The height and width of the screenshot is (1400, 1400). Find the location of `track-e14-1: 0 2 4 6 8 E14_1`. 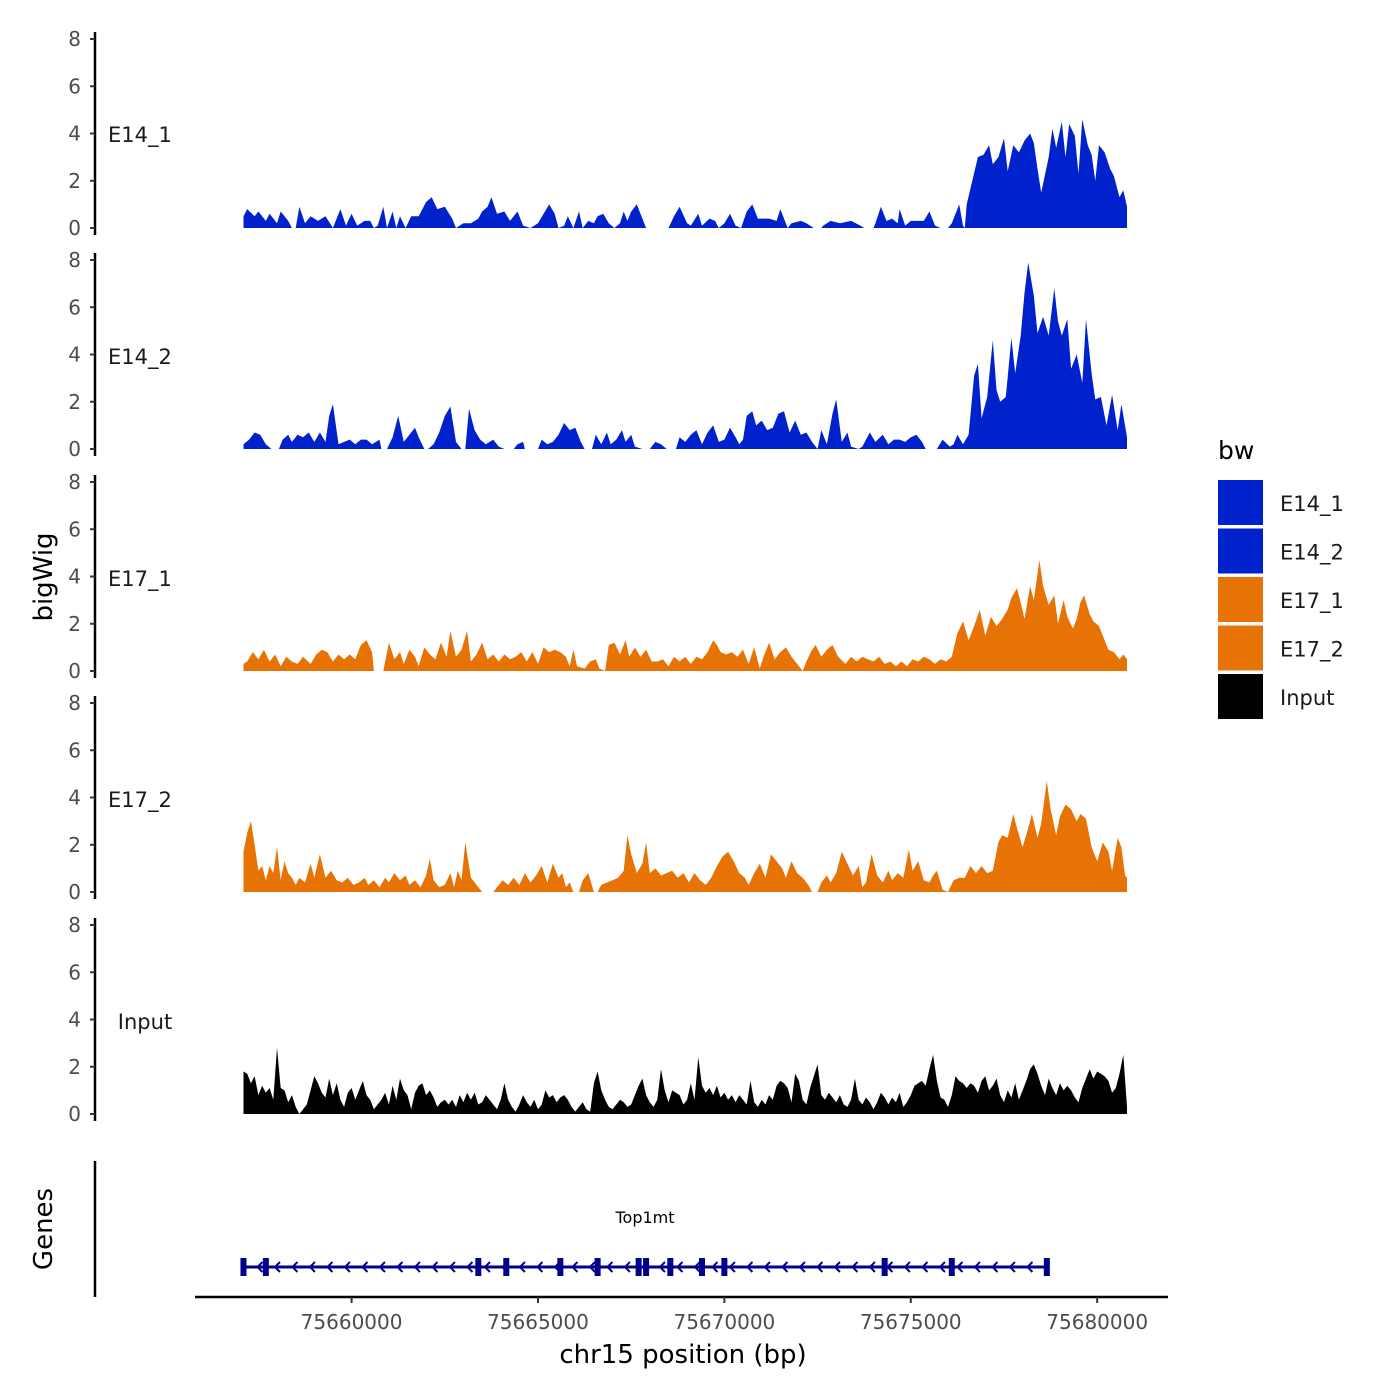

track-e14-1: 0 2 4 6 8 E14_1 is located at coordinates (597, 133).